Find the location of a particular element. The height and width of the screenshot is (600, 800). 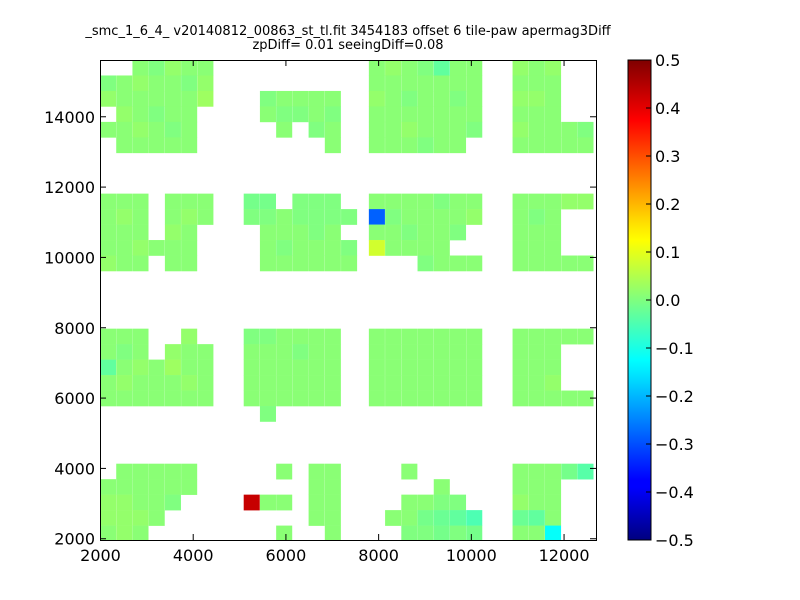

colorbar-tick-label: 0.0 is located at coordinates (667, 300).